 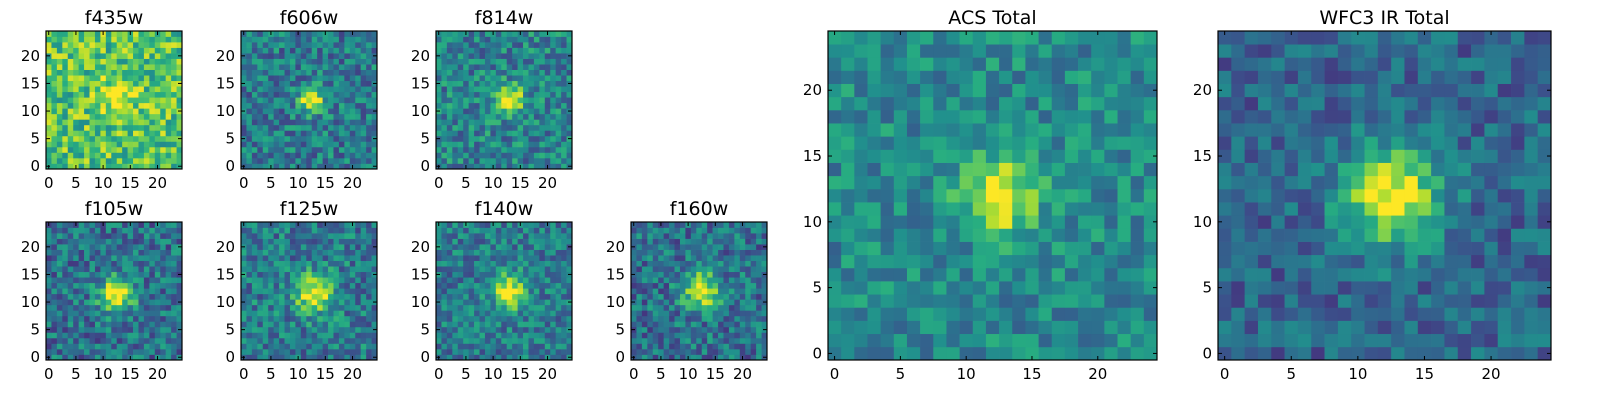 What do you see at coordinates (35, 330) in the screenshot?
I see `y-tick-label: 5` at bounding box center [35, 330].